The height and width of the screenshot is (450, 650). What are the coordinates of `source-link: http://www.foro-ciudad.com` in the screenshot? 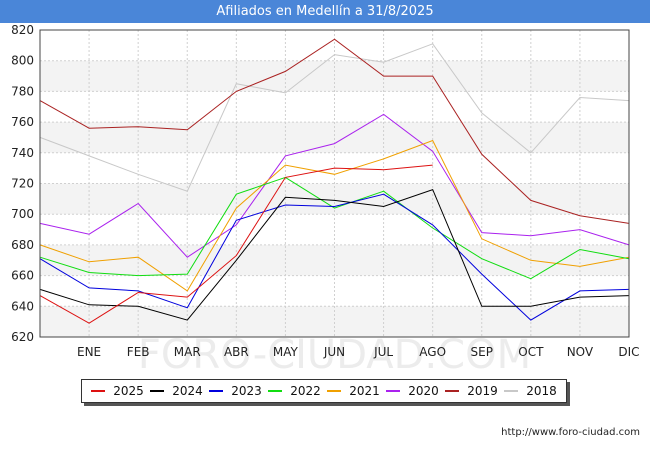 It's located at (570, 432).